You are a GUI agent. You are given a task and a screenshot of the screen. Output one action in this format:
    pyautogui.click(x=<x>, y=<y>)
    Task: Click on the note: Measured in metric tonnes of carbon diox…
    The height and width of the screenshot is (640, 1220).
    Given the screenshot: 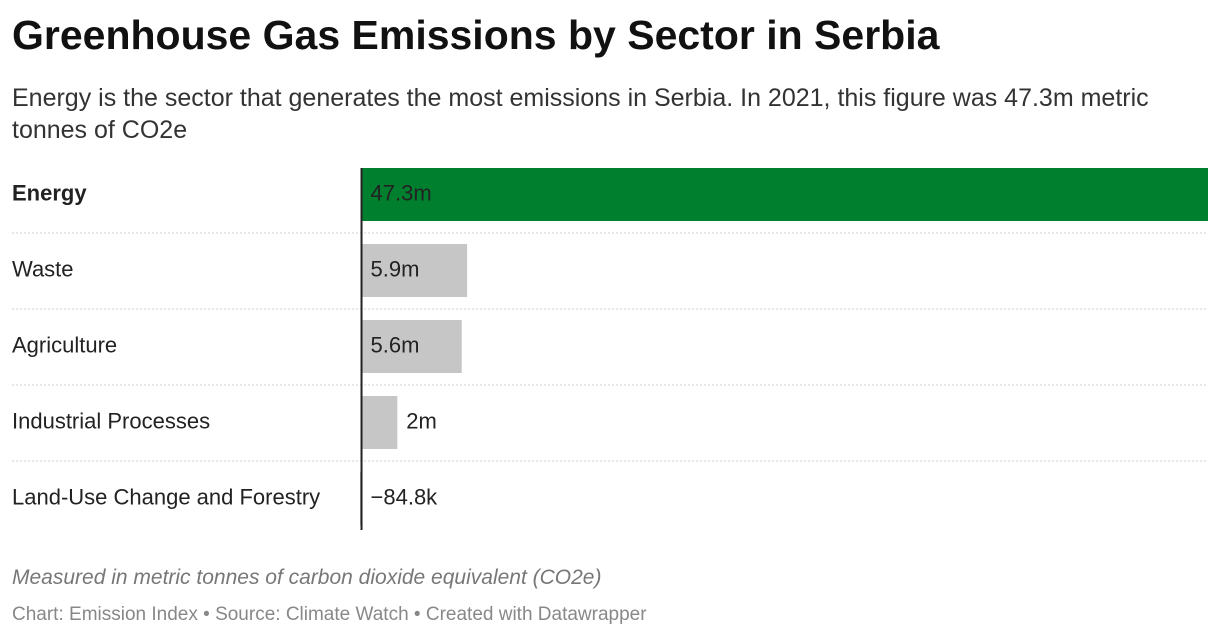 What is the action you would take?
    pyautogui.click(x=307, y=577)
    